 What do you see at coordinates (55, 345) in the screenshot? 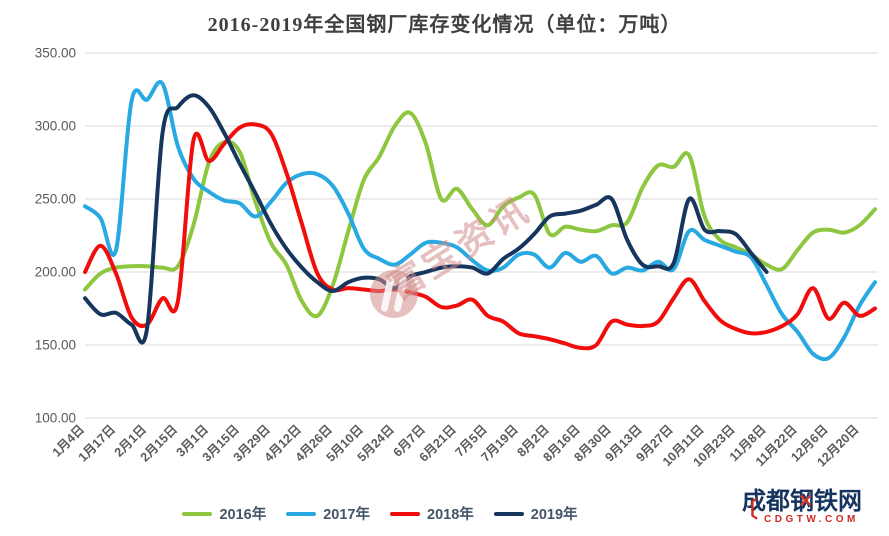
I see `y-tick-label: 150.00` at bounding box center [55, 345].